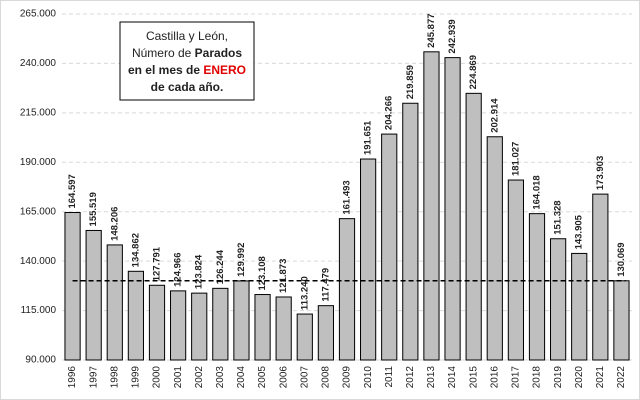 The width and height of the screenshot is (640, 400). I want to click on title-part: Número de, so click(163, 53).